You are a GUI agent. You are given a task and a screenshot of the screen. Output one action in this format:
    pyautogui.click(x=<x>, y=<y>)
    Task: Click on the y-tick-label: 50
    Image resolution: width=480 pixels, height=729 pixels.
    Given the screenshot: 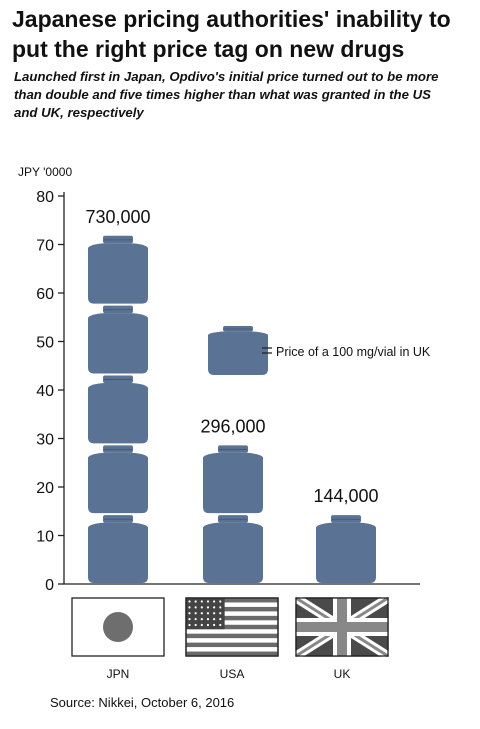 What is the action you would take?
    pyautogui.click(x=45, y=343)
    